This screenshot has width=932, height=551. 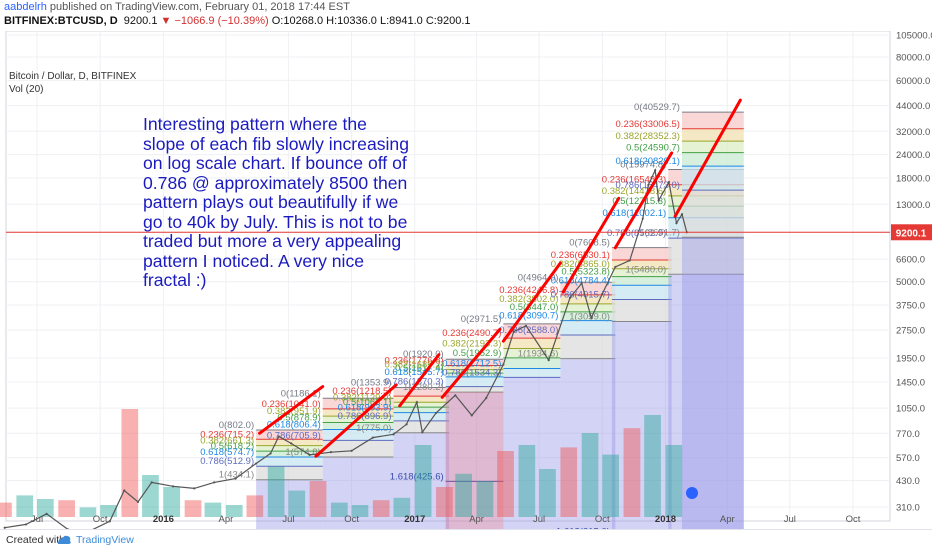 What do you see at coordinates (913, 205) in the screenshot?
I see `y-tick-label: 13000.0` at bounding box center [913, 205].